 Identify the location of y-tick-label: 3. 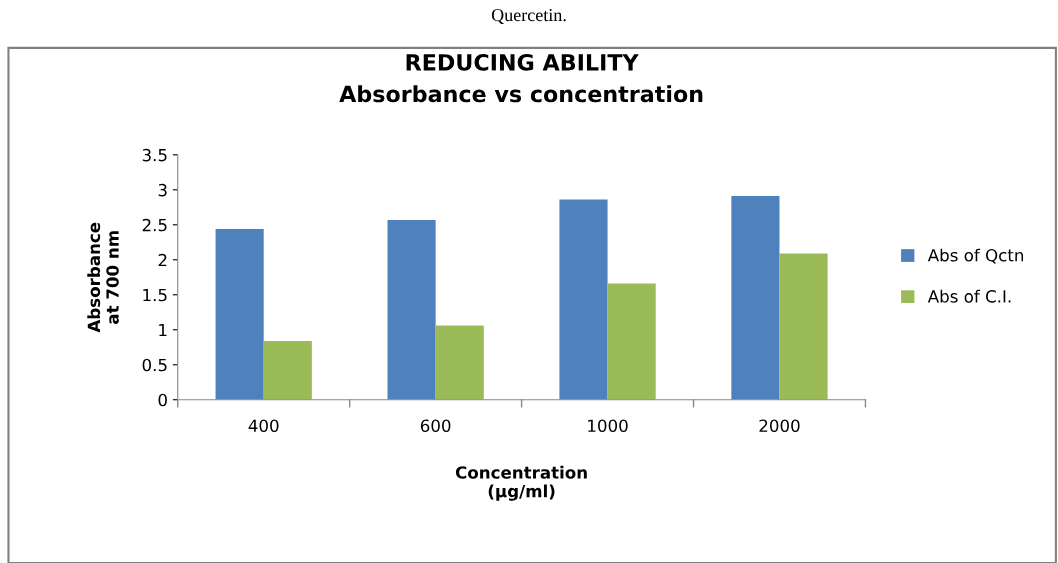
(162, 190).